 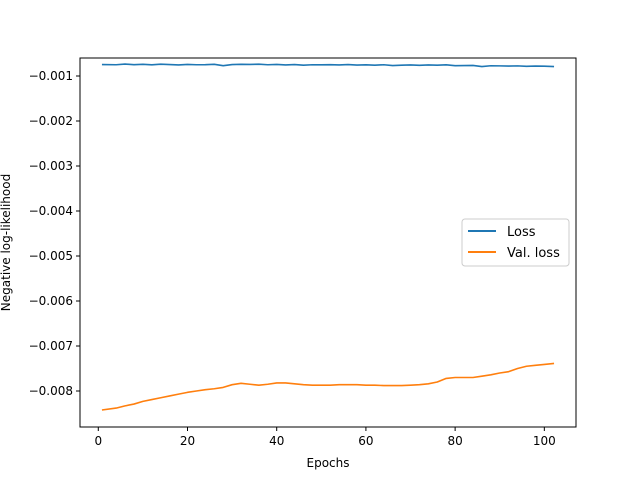 What do you see at coordinates (276, 441) in the screenshot?
I see `x-tick-label: 40` at bounding box center [276, 441].